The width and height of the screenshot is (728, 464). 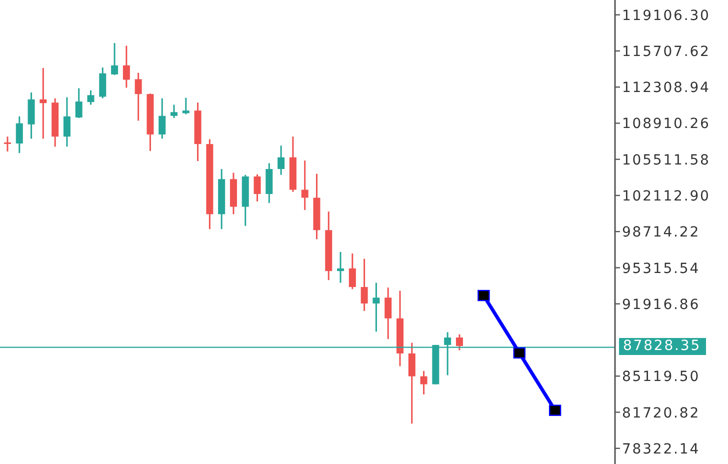 I want to click on y-tick-label: 81720.82, so click(x=661, y=413).